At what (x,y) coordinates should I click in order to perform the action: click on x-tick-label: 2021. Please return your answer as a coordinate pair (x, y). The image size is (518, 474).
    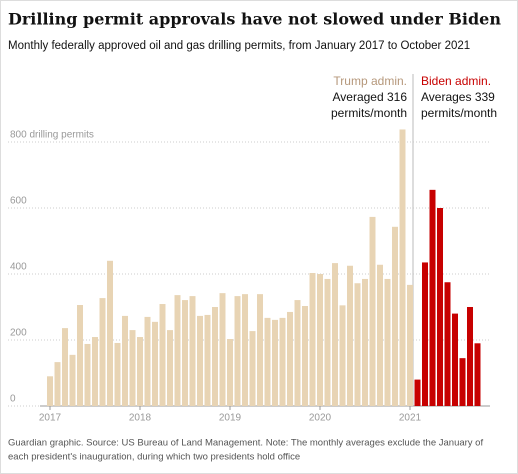
    Looking at the image, I should click on (410, 418).